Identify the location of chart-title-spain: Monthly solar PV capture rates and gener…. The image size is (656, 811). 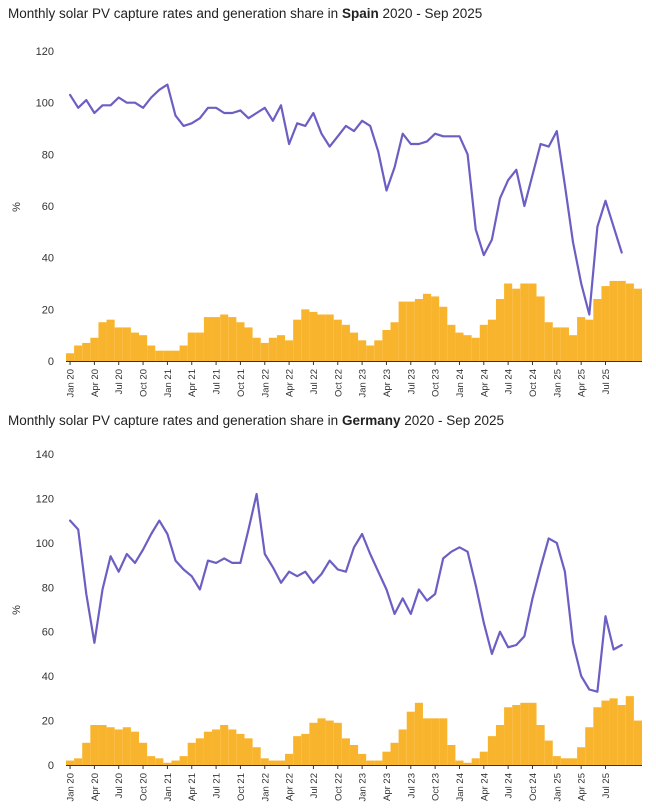
(245, 13).